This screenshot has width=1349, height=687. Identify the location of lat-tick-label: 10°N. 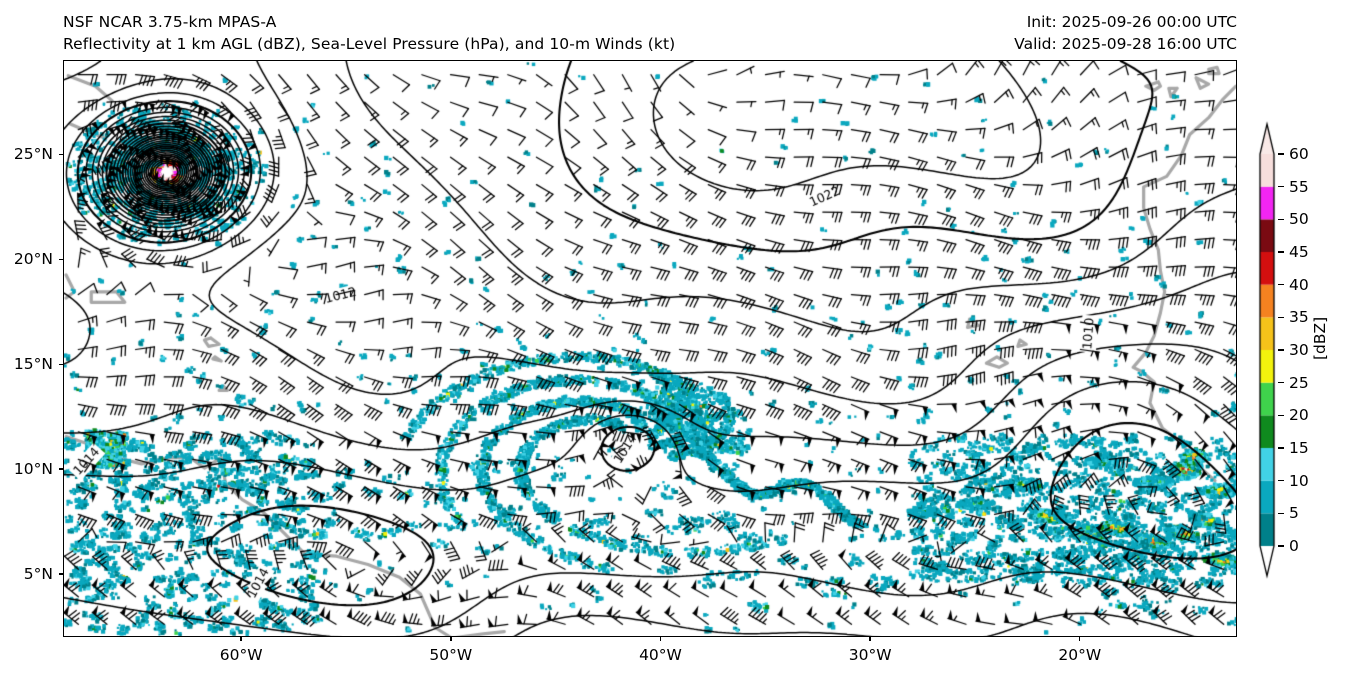
(33, 469).